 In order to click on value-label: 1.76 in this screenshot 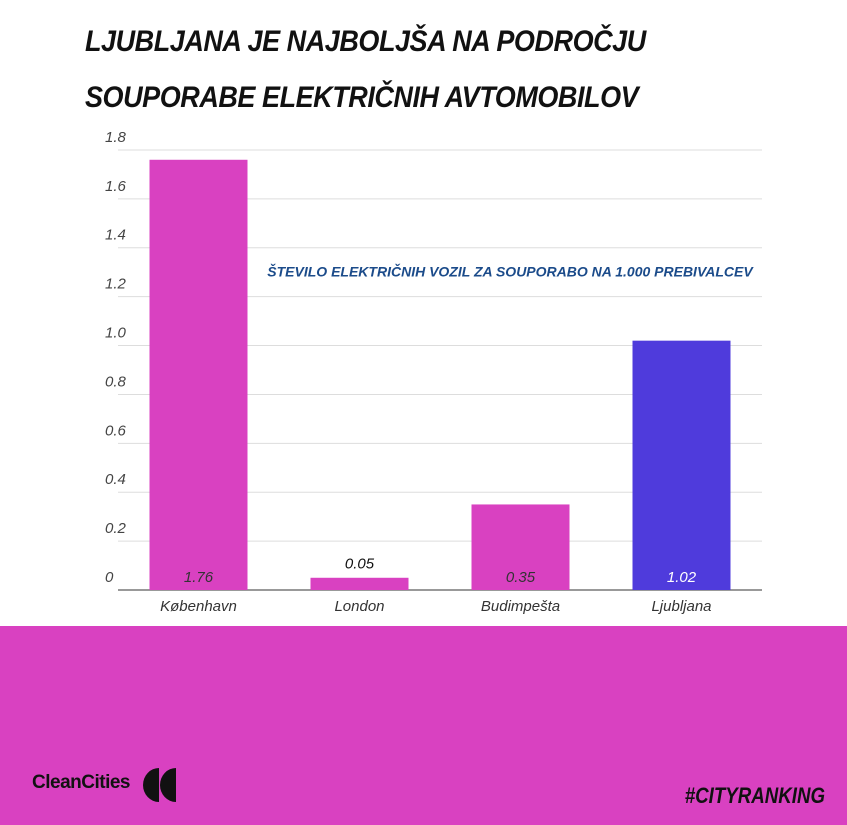, I will do `click(199, 577)`.